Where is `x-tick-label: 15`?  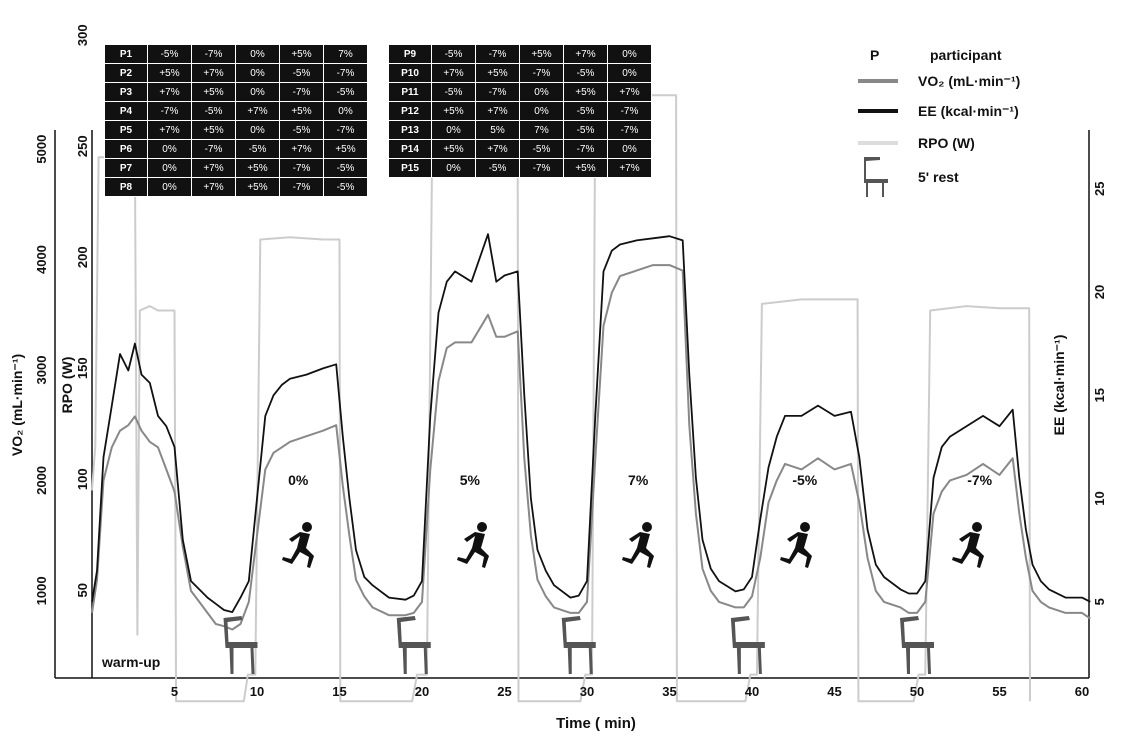 x-tick-label: 15 is located at coordinates (339, 691).